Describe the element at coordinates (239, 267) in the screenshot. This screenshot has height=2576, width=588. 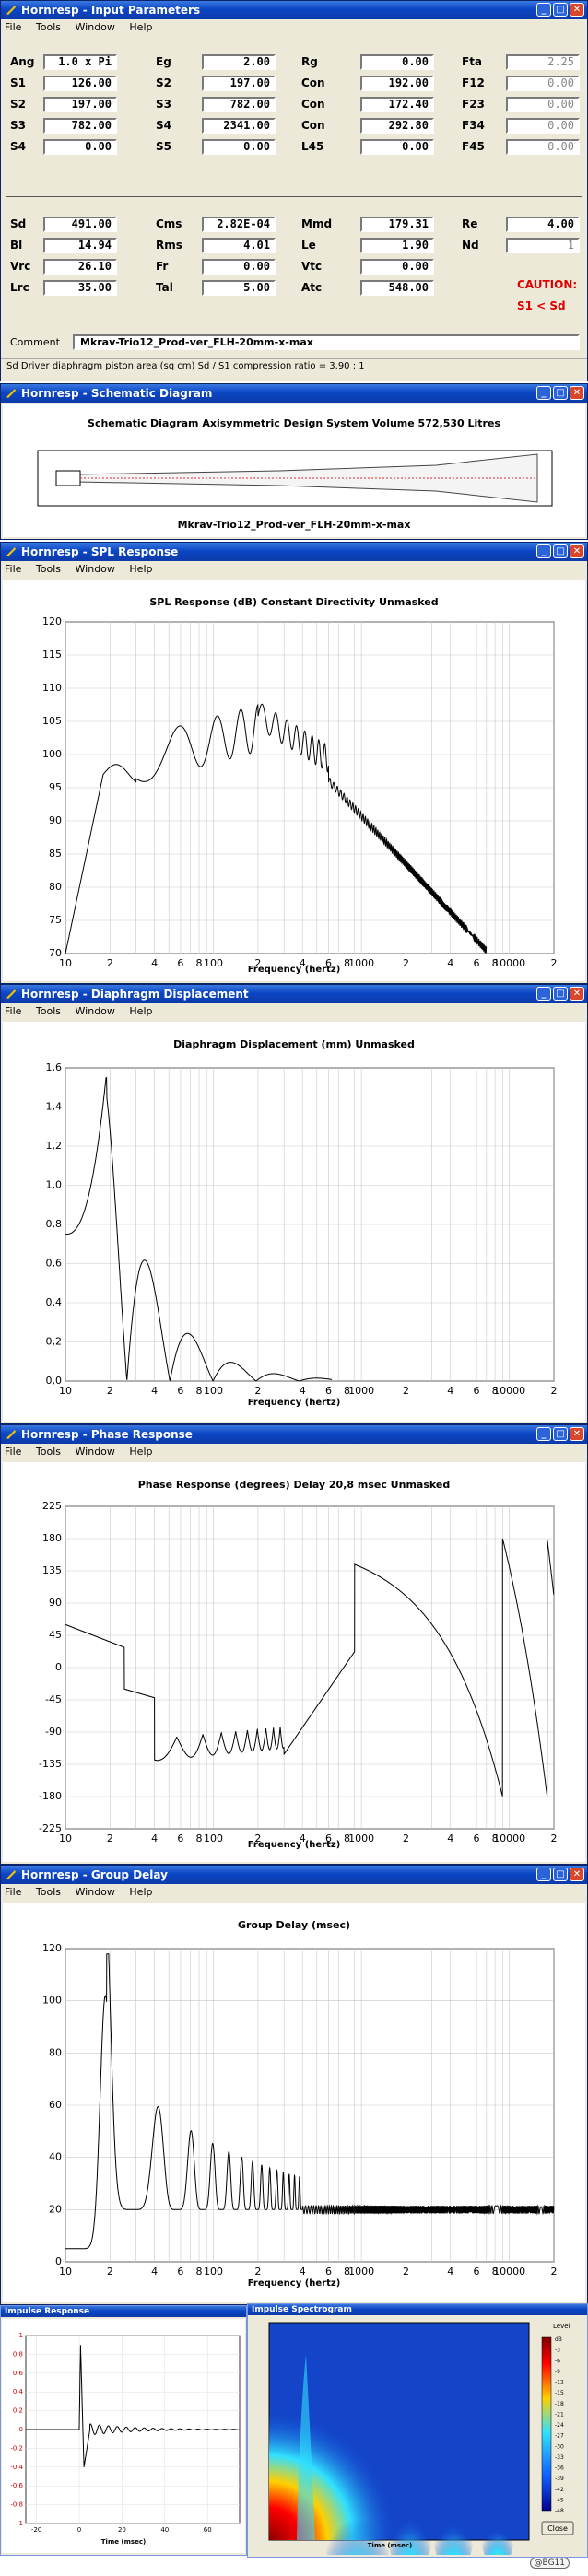
I see `param-field-fr: 0.00` at that location.